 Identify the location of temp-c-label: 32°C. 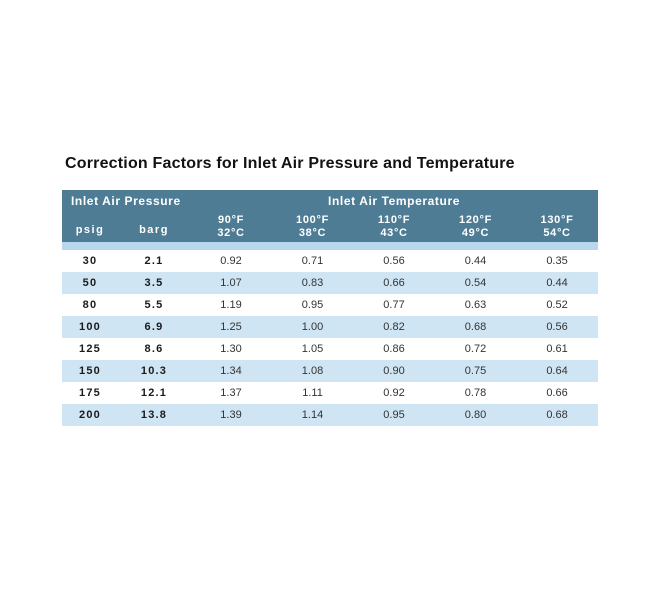
(231, 232).